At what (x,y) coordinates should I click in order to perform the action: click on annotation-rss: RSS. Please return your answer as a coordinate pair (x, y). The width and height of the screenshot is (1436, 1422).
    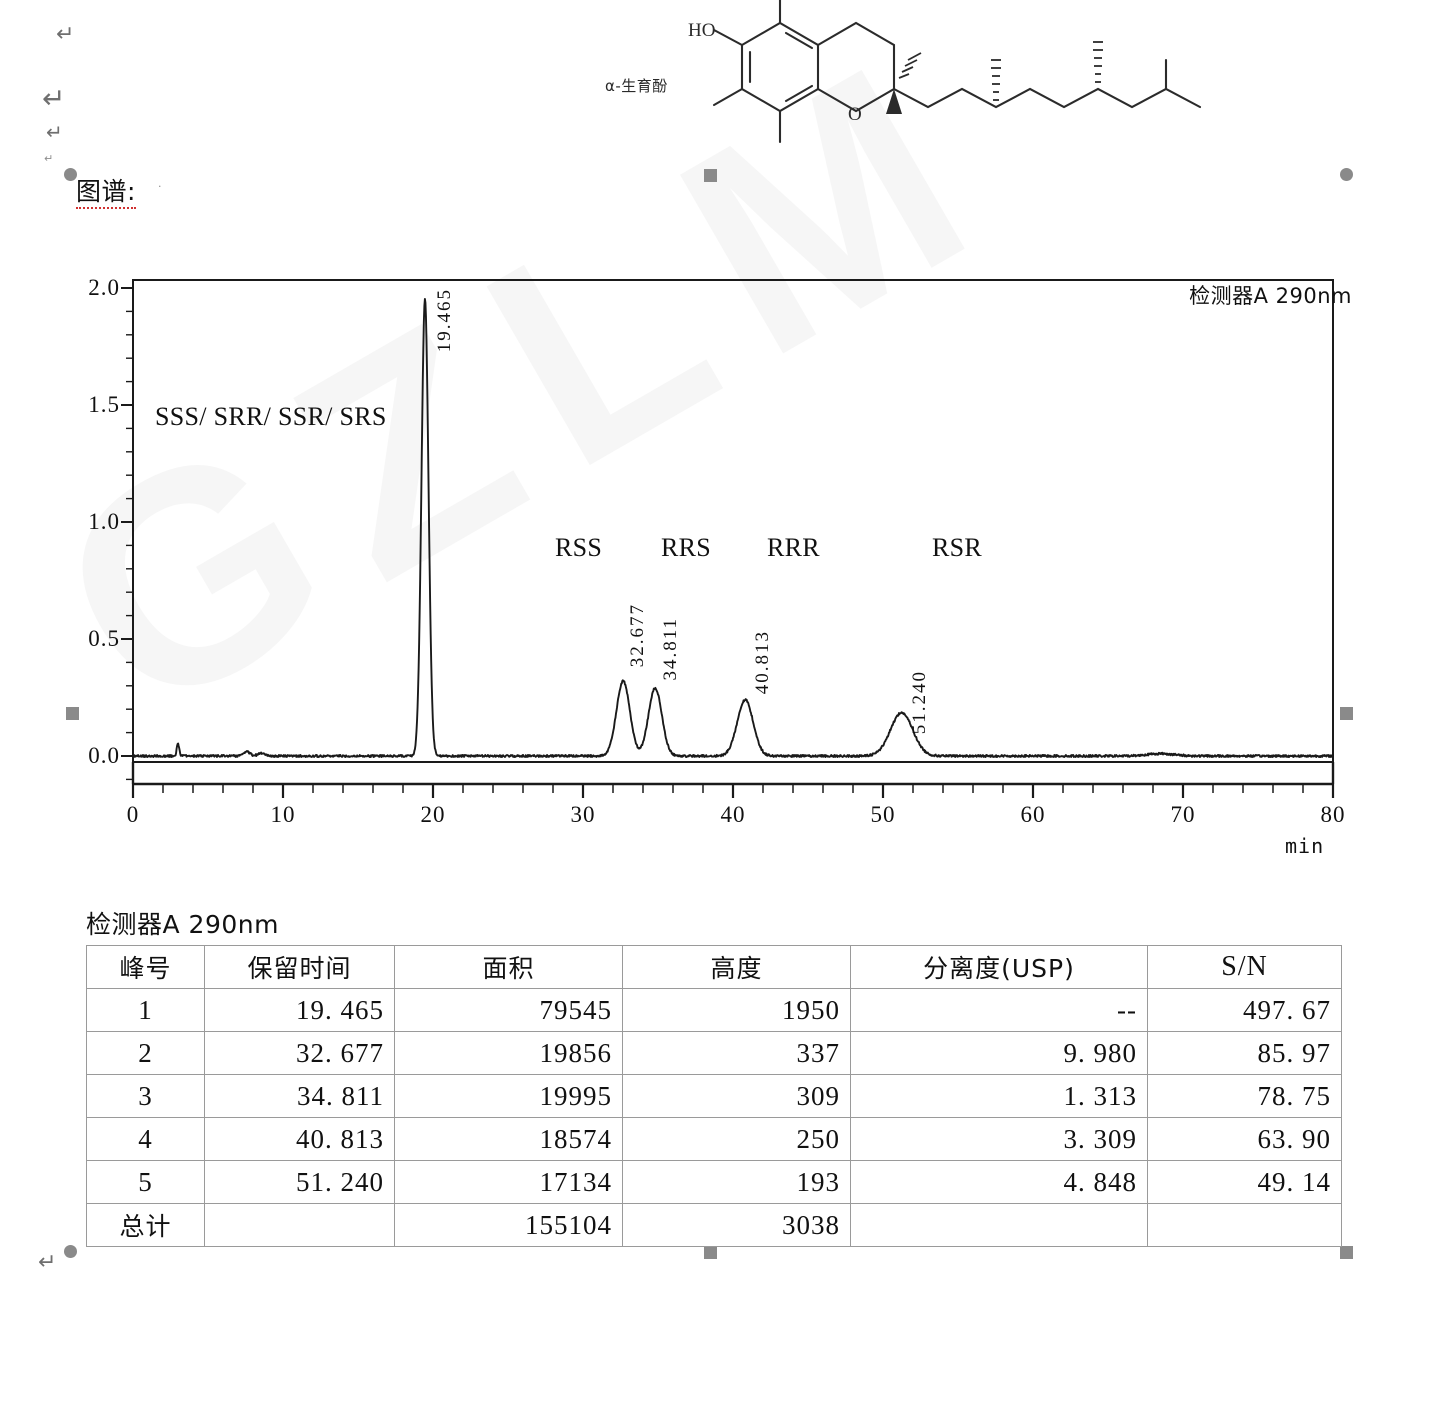
    Looking at the image, I should click on (579, 547).